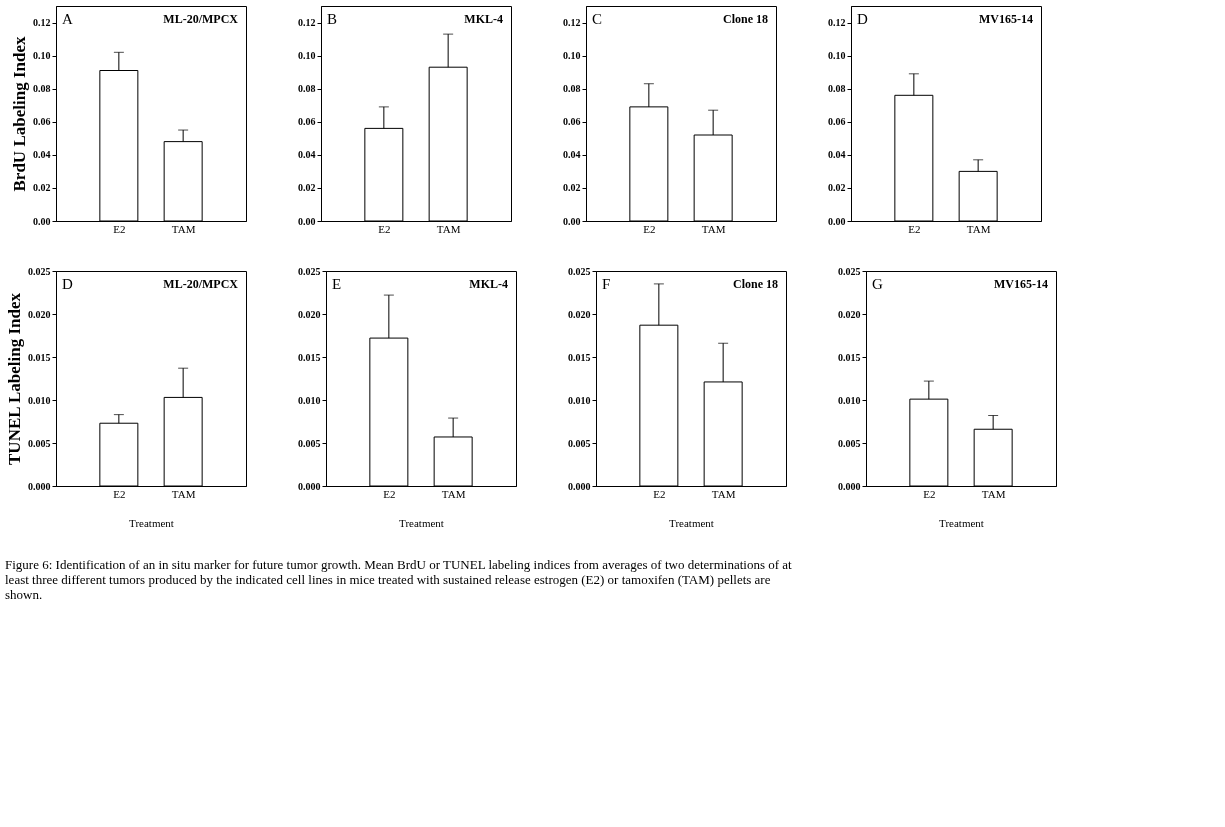 This screenshot has width=1225, height=827. Describe the element at coordinates (606, 284) in the screenshot. I see `annotation: F` at that location.